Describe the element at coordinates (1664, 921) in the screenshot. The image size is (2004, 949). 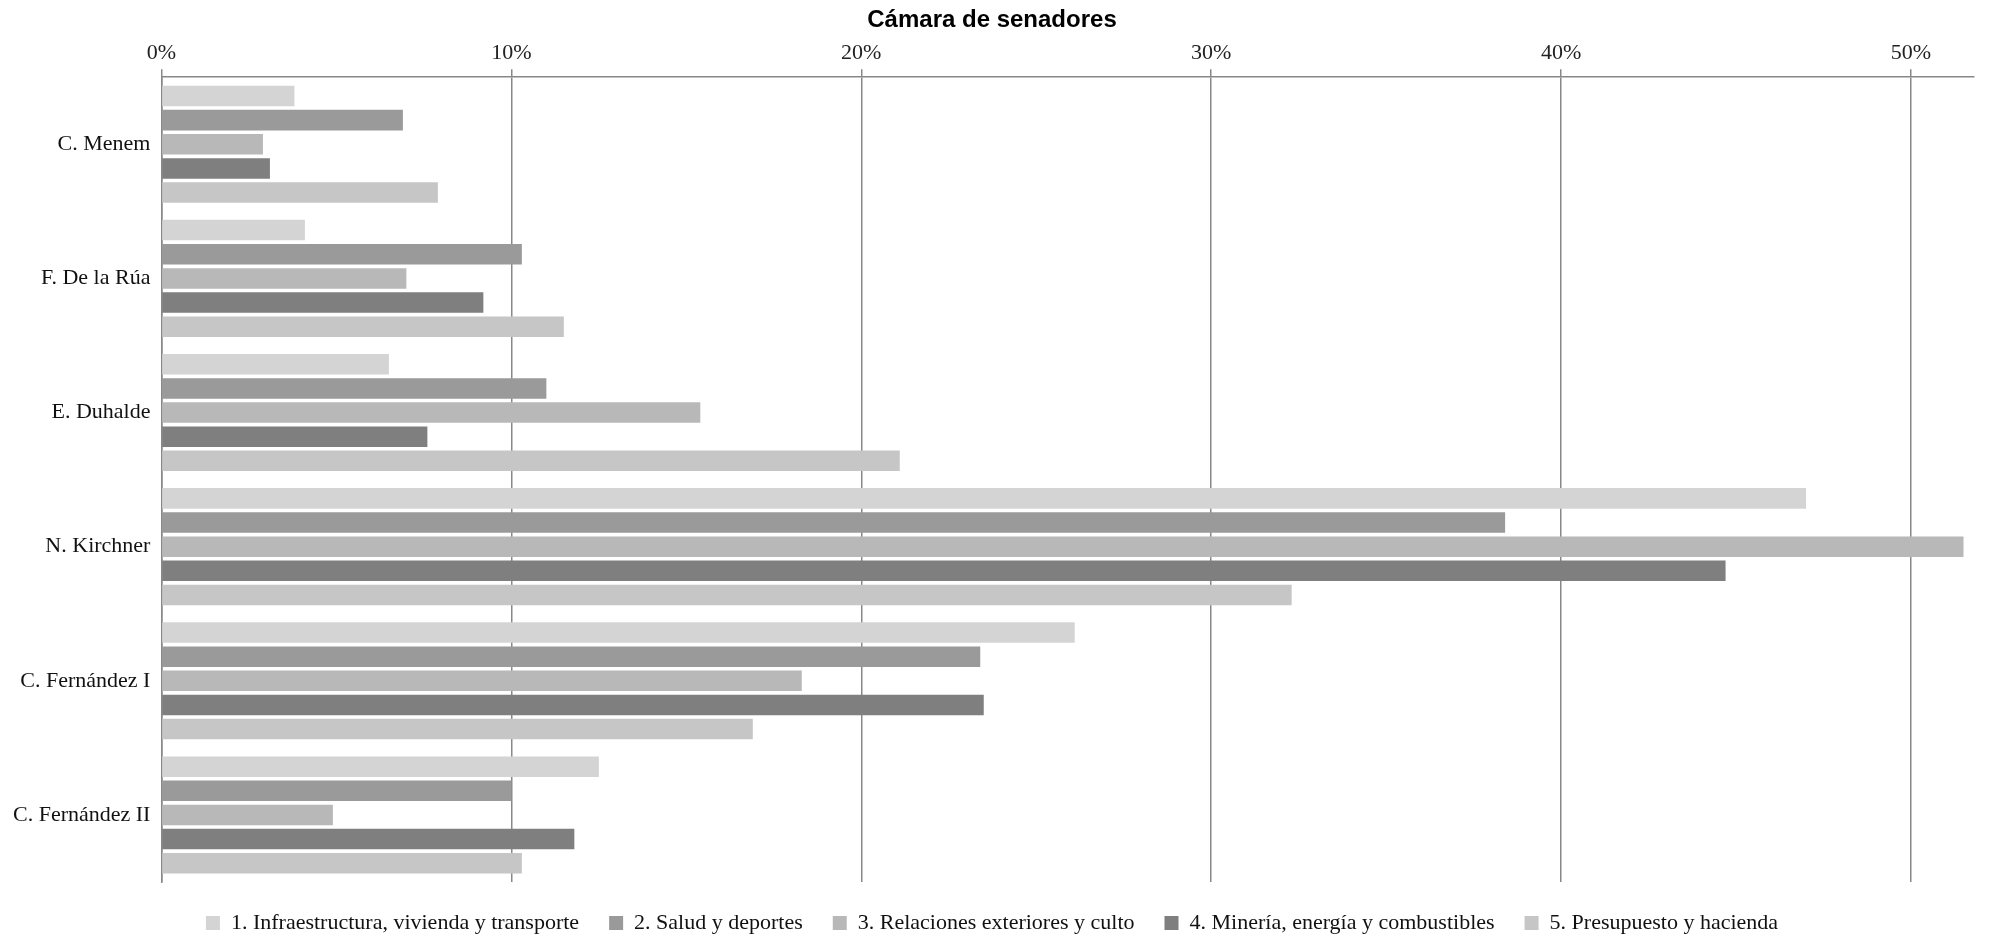
I see `legend-label: 5. Presupuesto y hacienda` at that location.